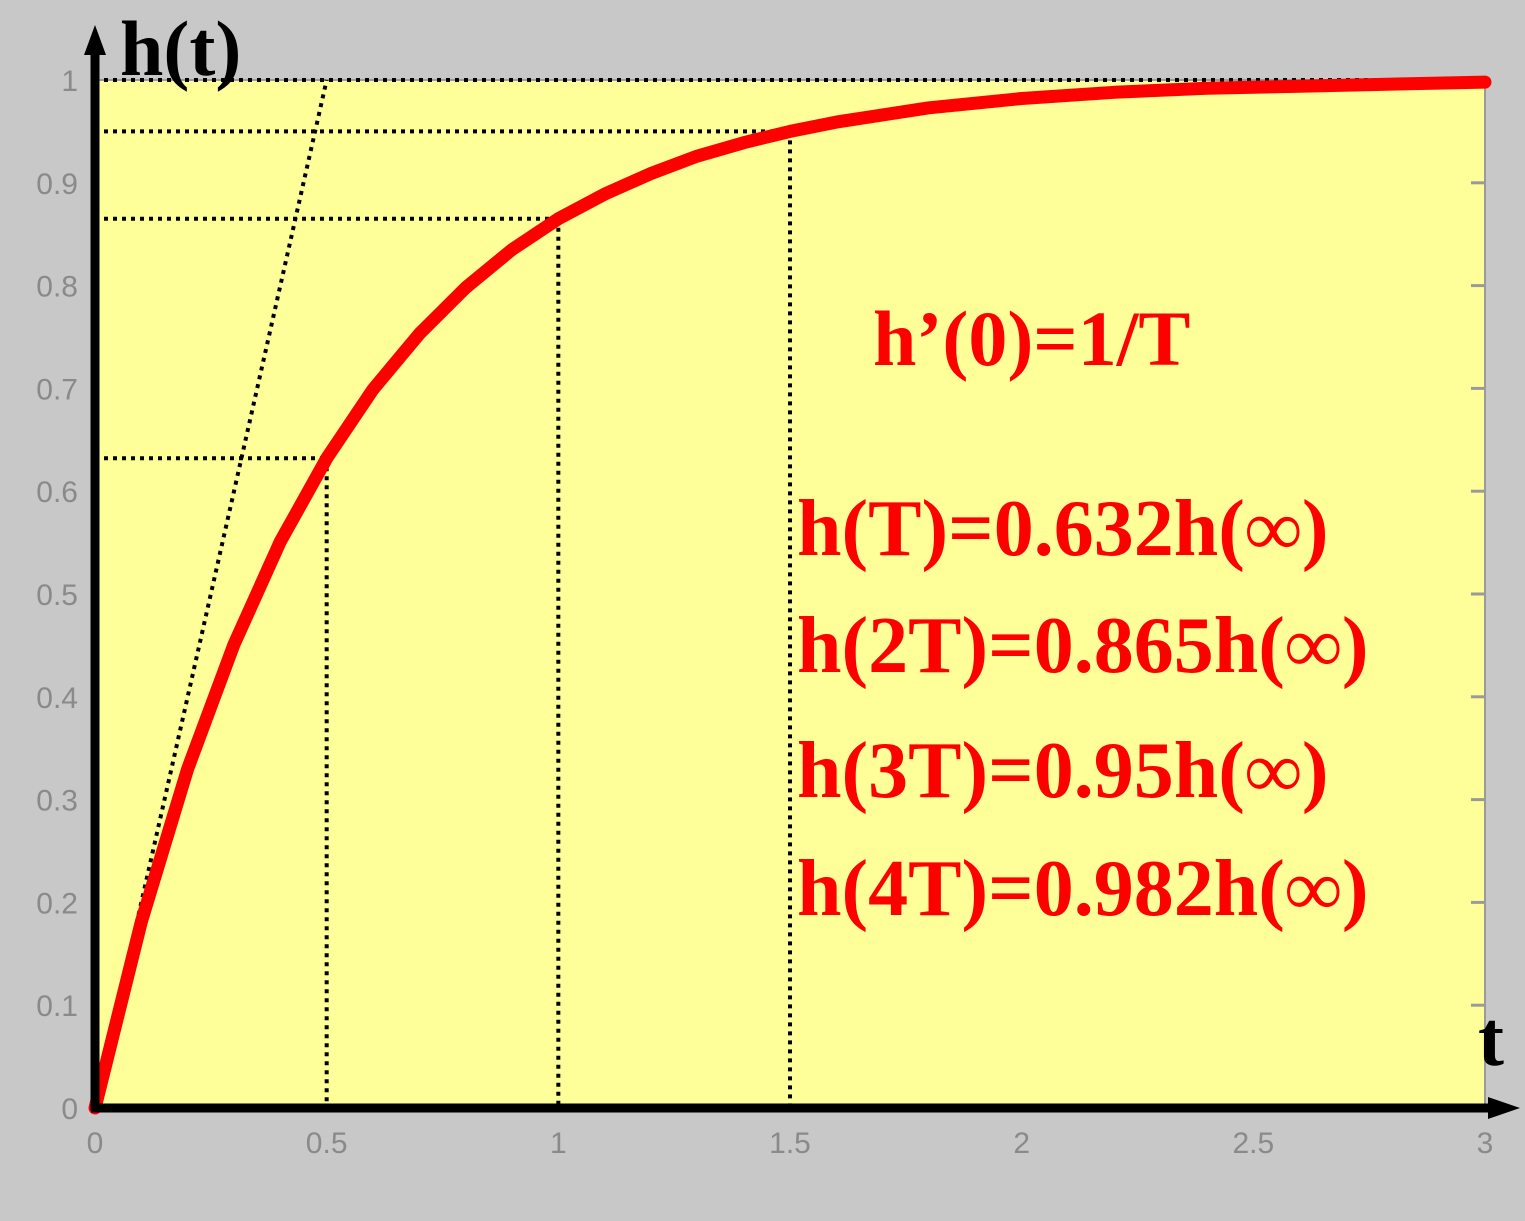 The width and height of the screenshot is (1525, 1221). I want to click on annotation-derivative: h’(0)=1/T, so click(1031, 338).